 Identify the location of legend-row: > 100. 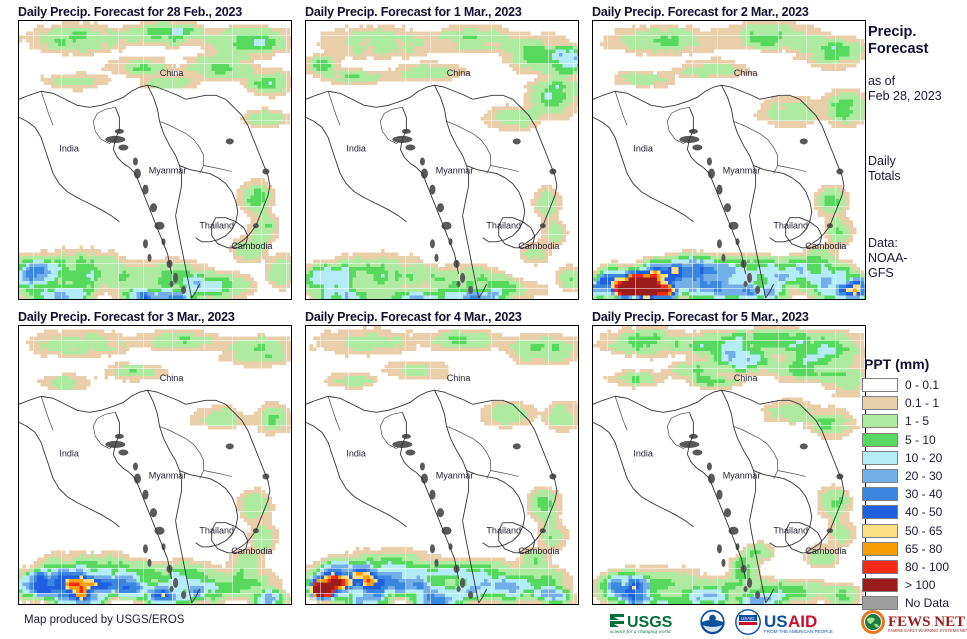
(914, 585).